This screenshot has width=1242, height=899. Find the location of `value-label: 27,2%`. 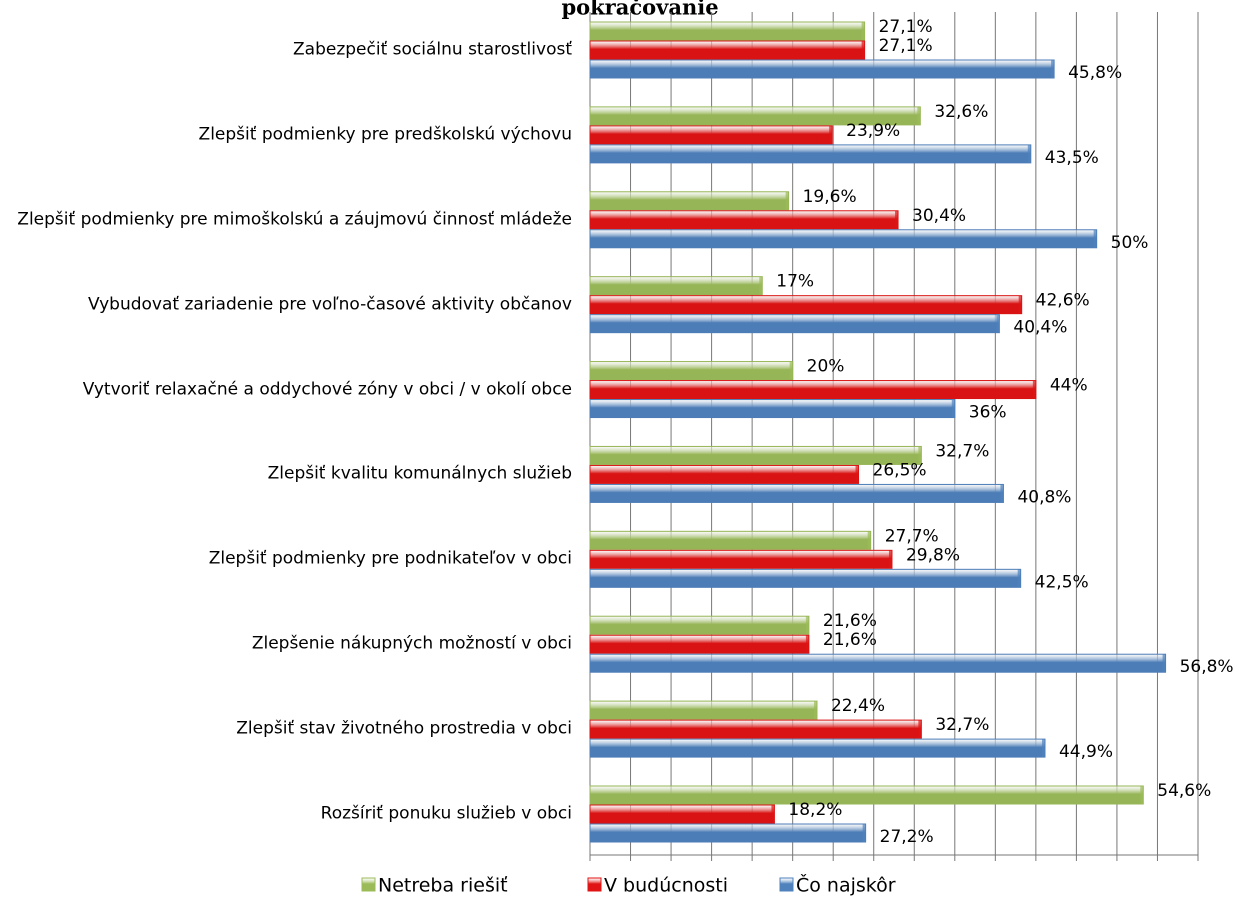

value-label: 27,2% is located at coordinates (907, 837).